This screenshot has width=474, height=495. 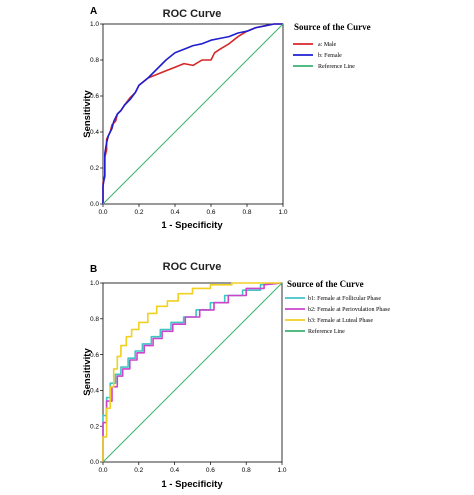 I want to click on b-y-tick-label: 1.0, so click(x=94, y=283).